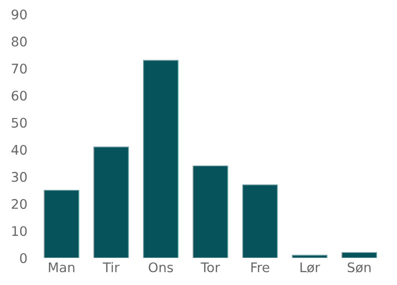 The image size is (397, 285). What do you see at coordinates (19, 123) in the screenshot?
I see `y-tick-label: 50` at bounding box center [19, 123].